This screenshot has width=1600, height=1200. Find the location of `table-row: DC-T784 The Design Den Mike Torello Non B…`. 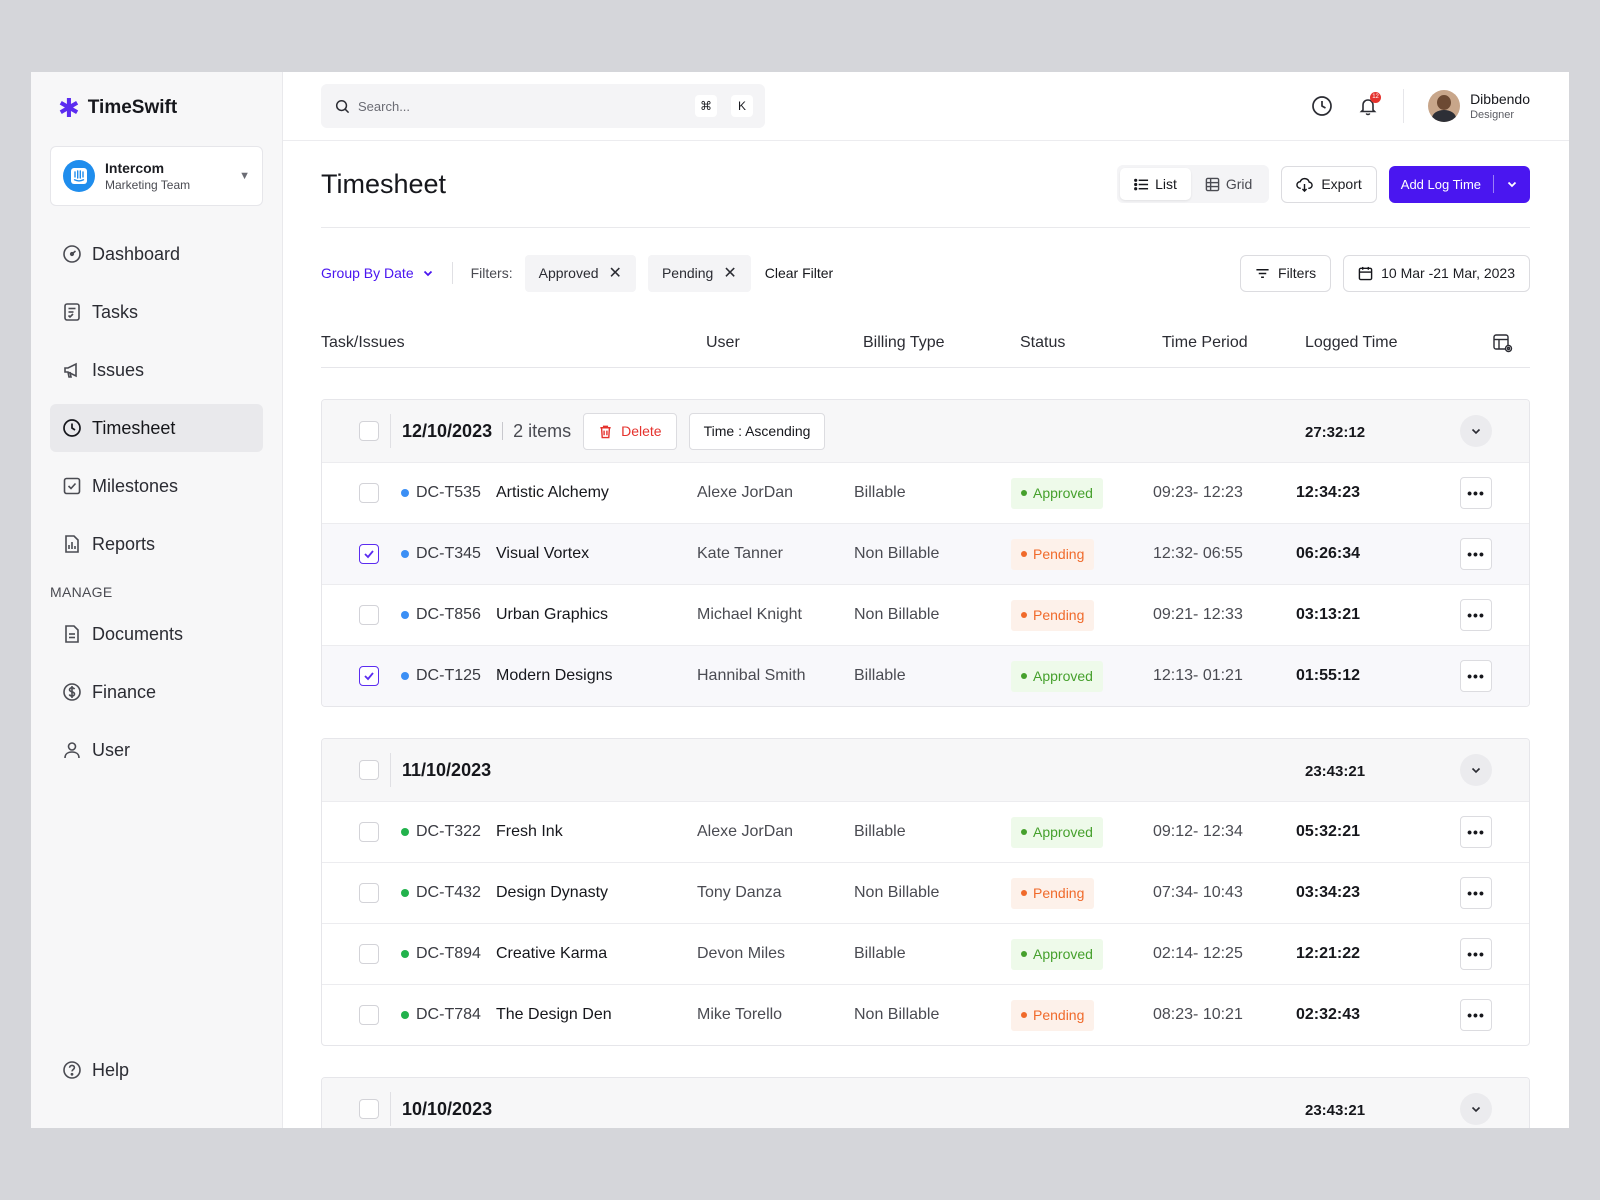

table-row: DC-T784 The Design Den Mike Torello Non B… is located at coordinates (925, 1014).